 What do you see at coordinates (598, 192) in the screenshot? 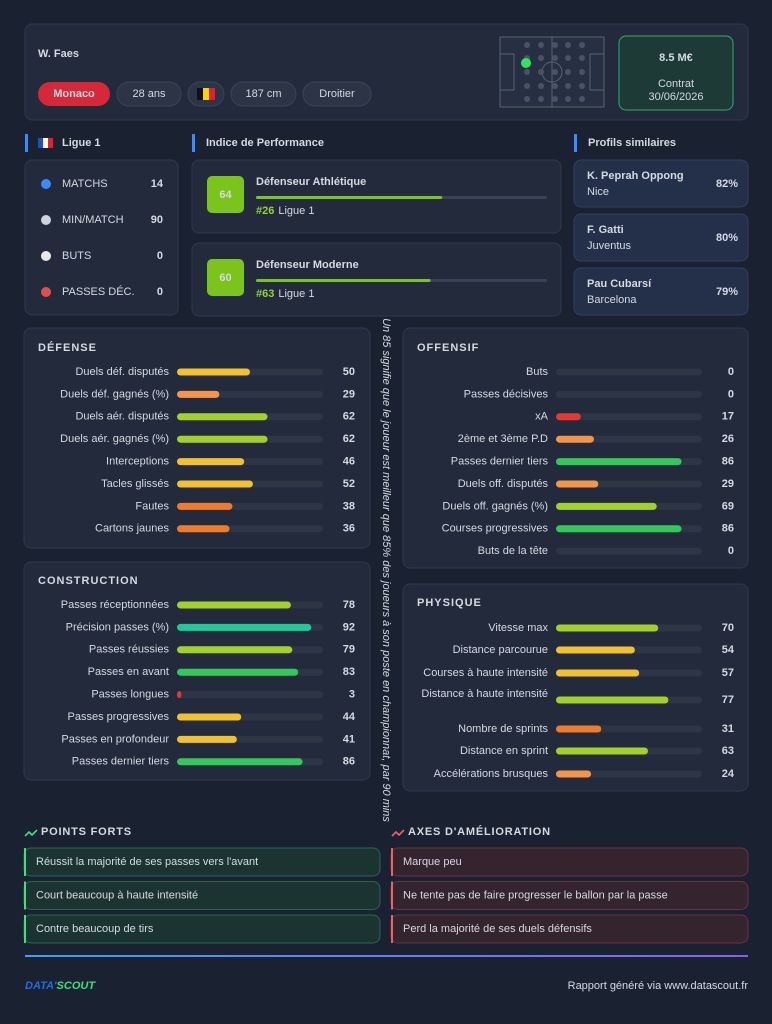
I see `similar-club: Nice` at bounding box center [598, 192].